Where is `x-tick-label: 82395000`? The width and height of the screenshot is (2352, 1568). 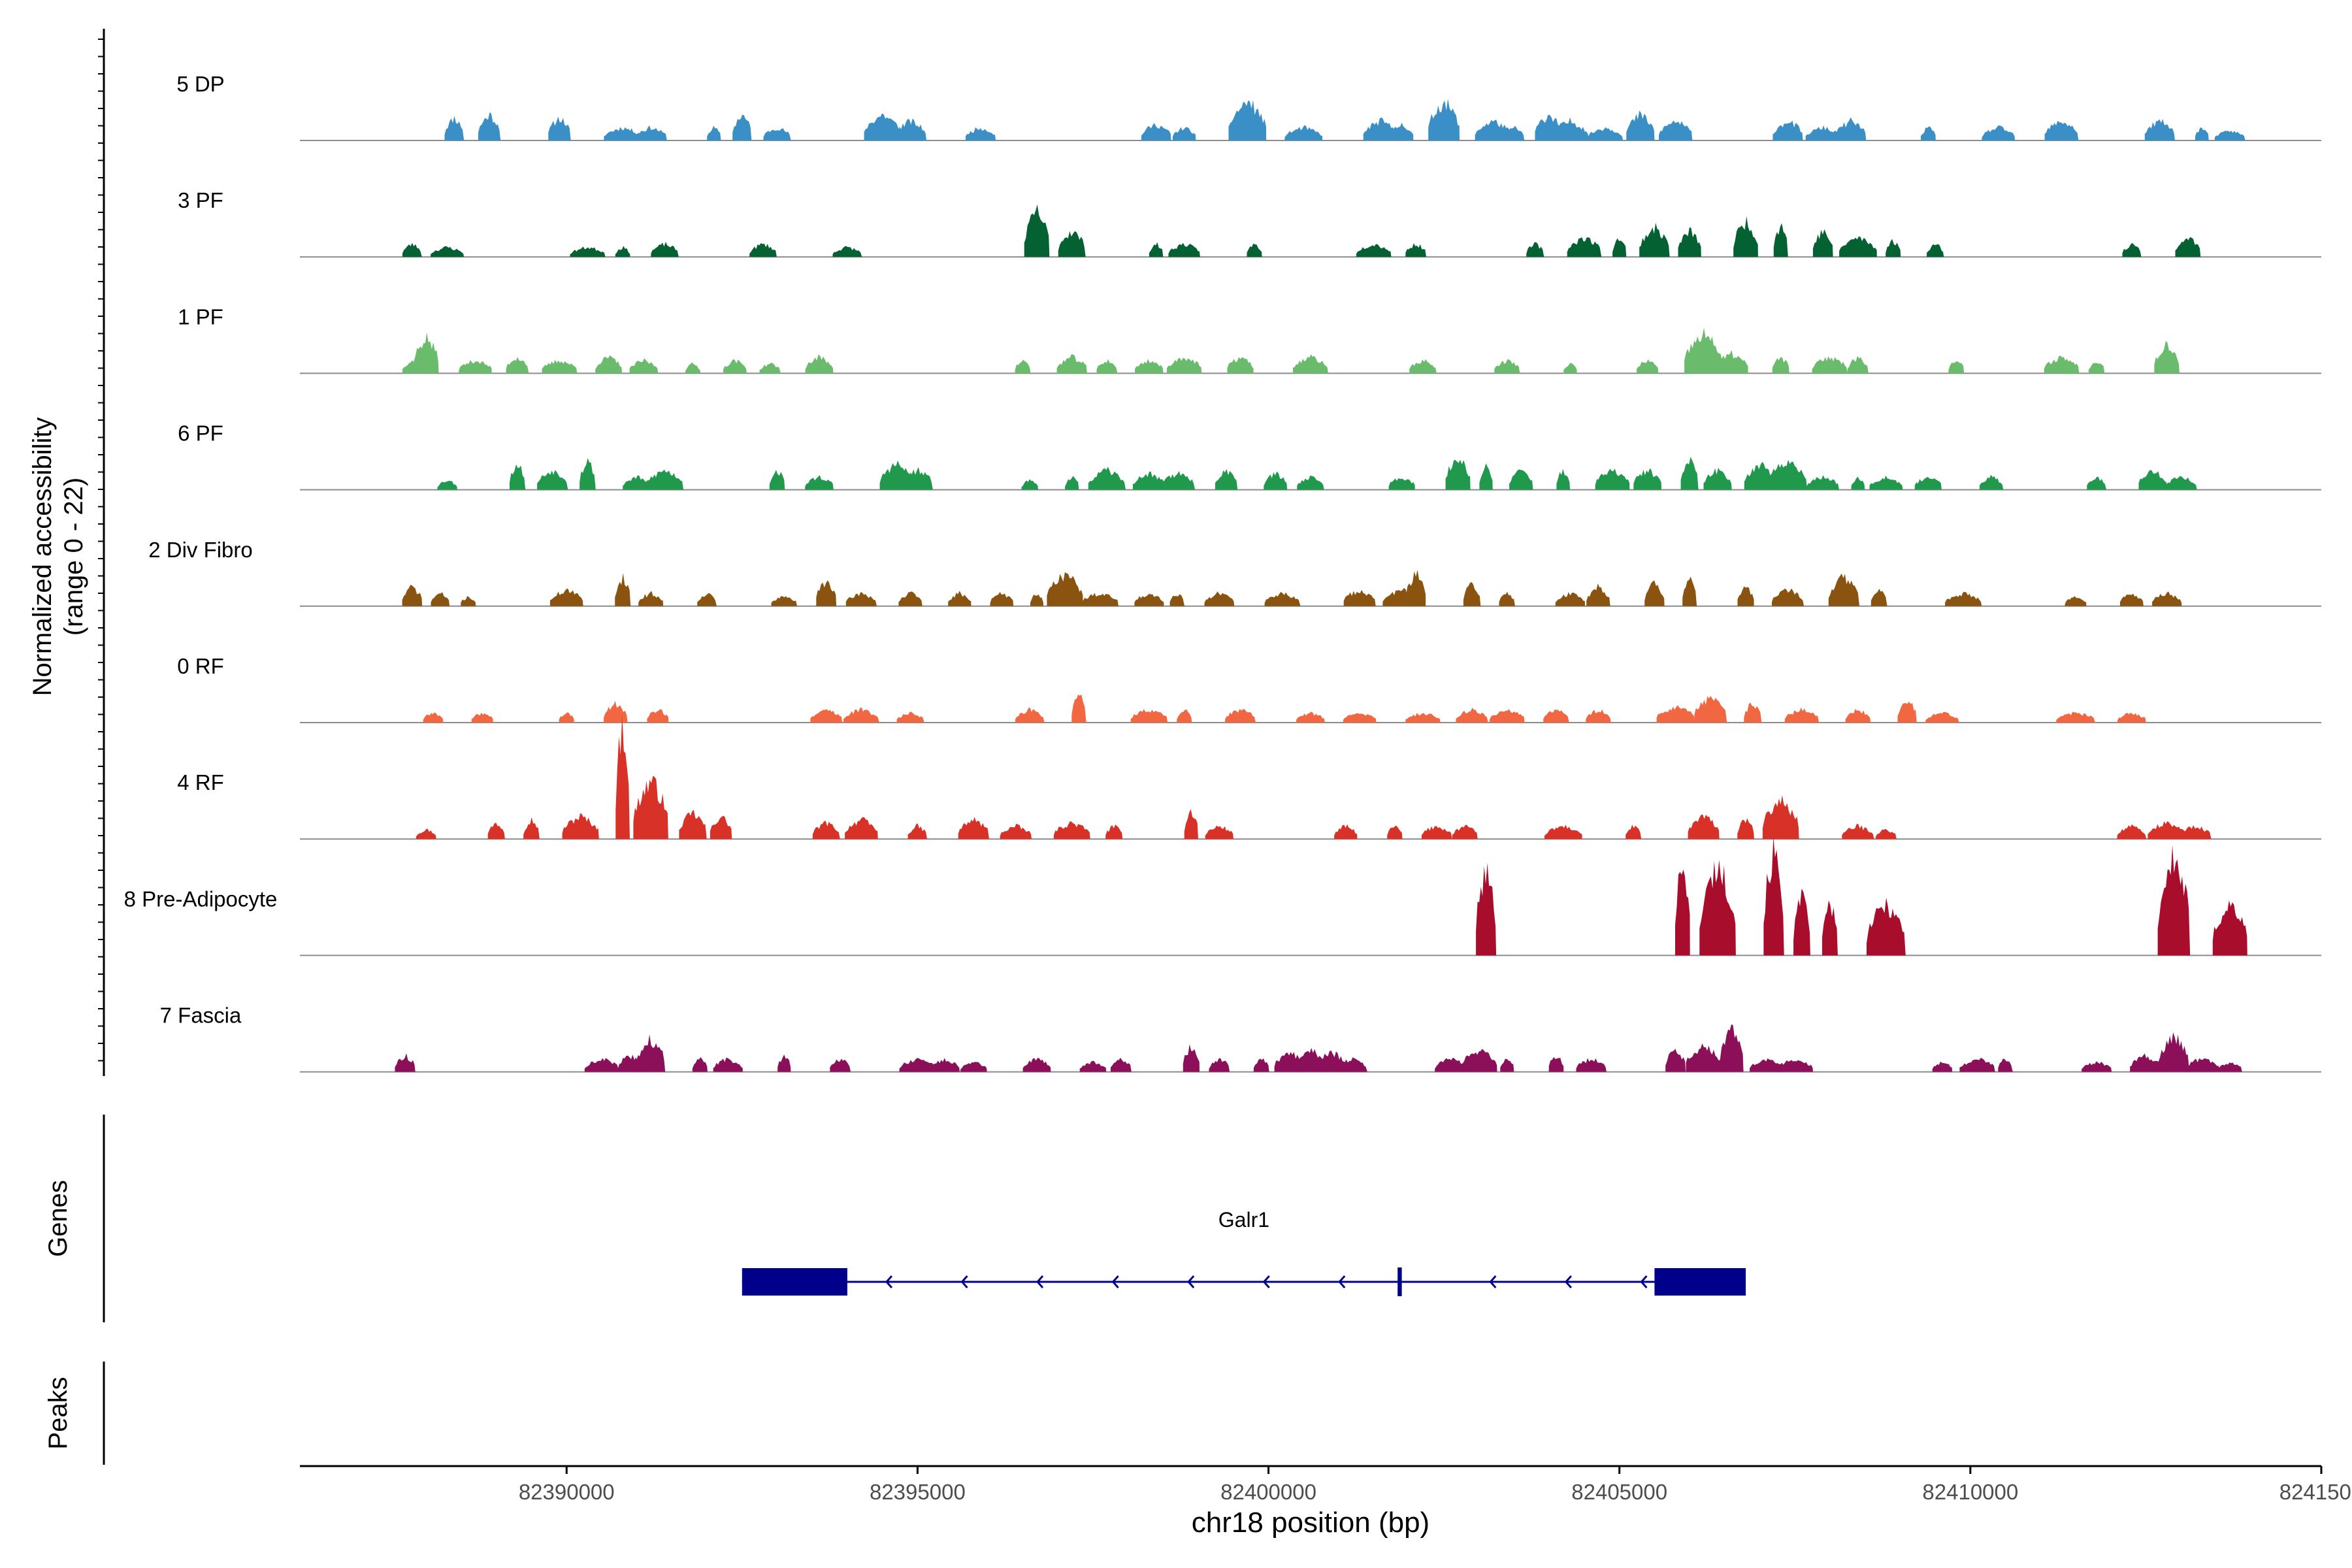 x-tick-label: 82395000 is located at coordinates (918, 1492).